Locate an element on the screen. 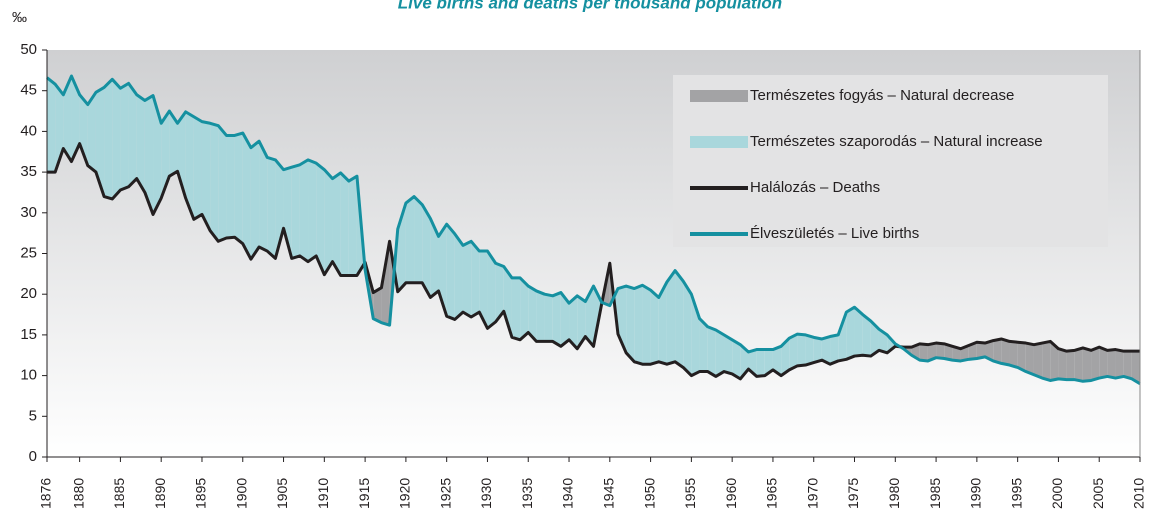  y-tick-label: 15 is located at coordinates (28, 334).